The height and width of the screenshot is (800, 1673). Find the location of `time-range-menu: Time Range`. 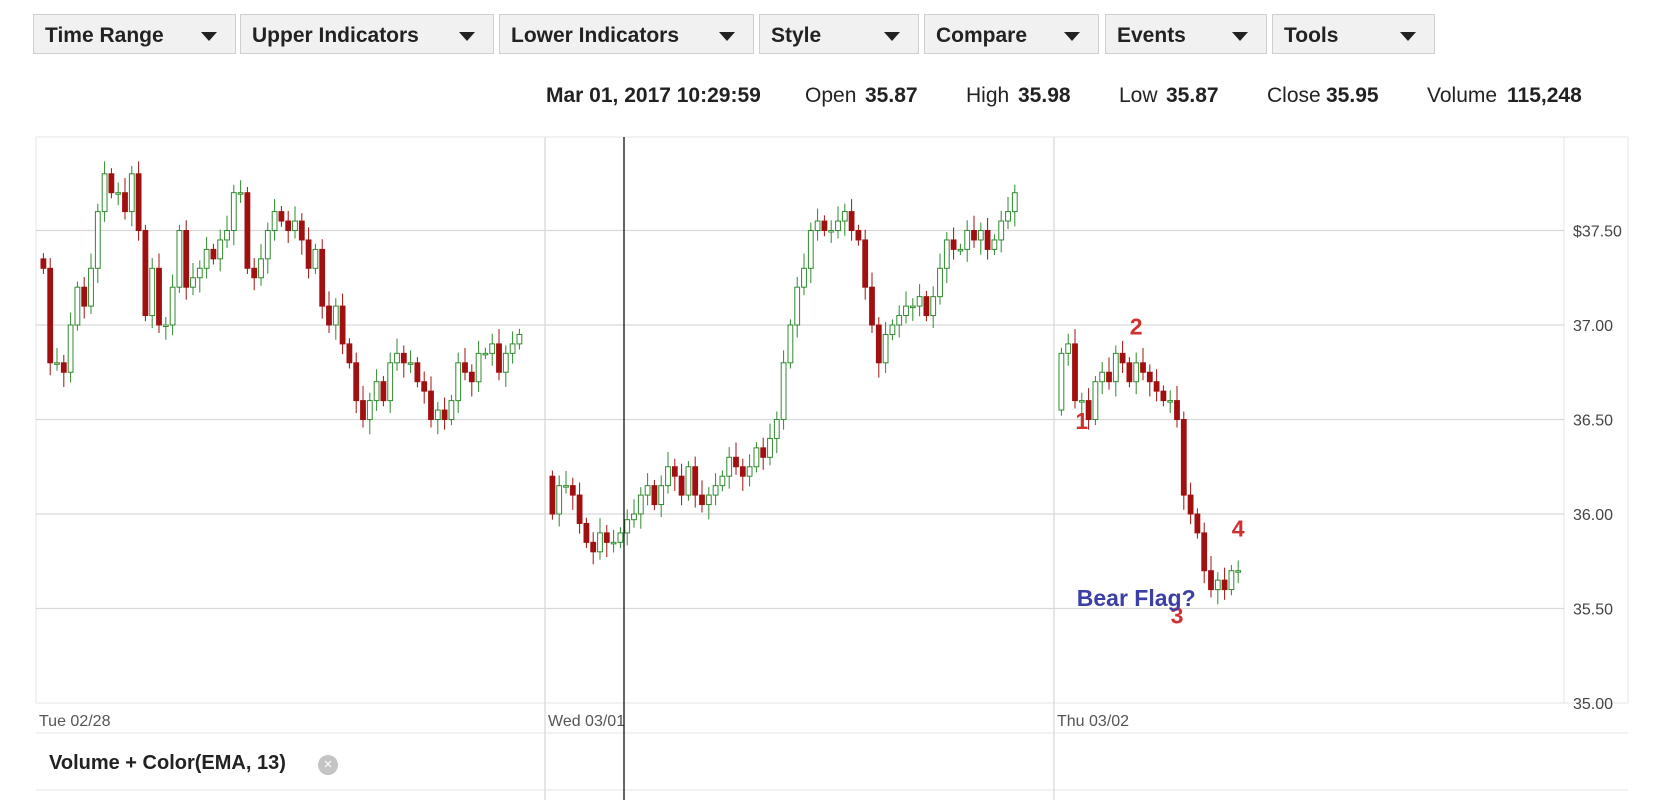

time-range-menu: Time Range is located at coordinates (134, 34).